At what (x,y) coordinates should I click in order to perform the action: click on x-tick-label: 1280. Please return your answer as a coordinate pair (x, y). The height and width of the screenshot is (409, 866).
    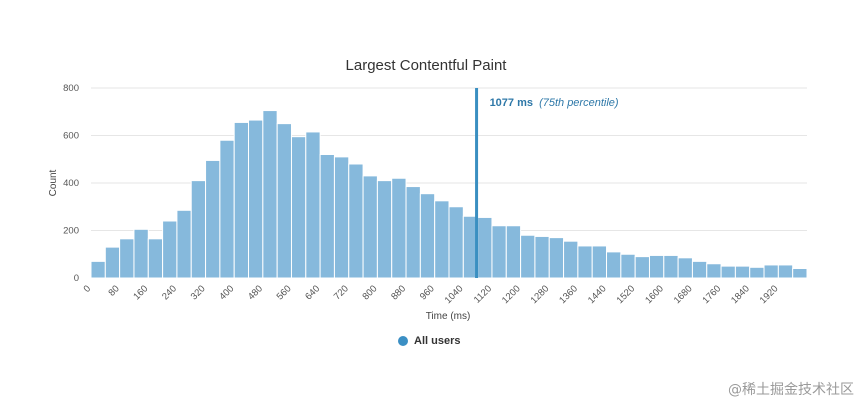
    Looking at the image, I should click on (540, 294).